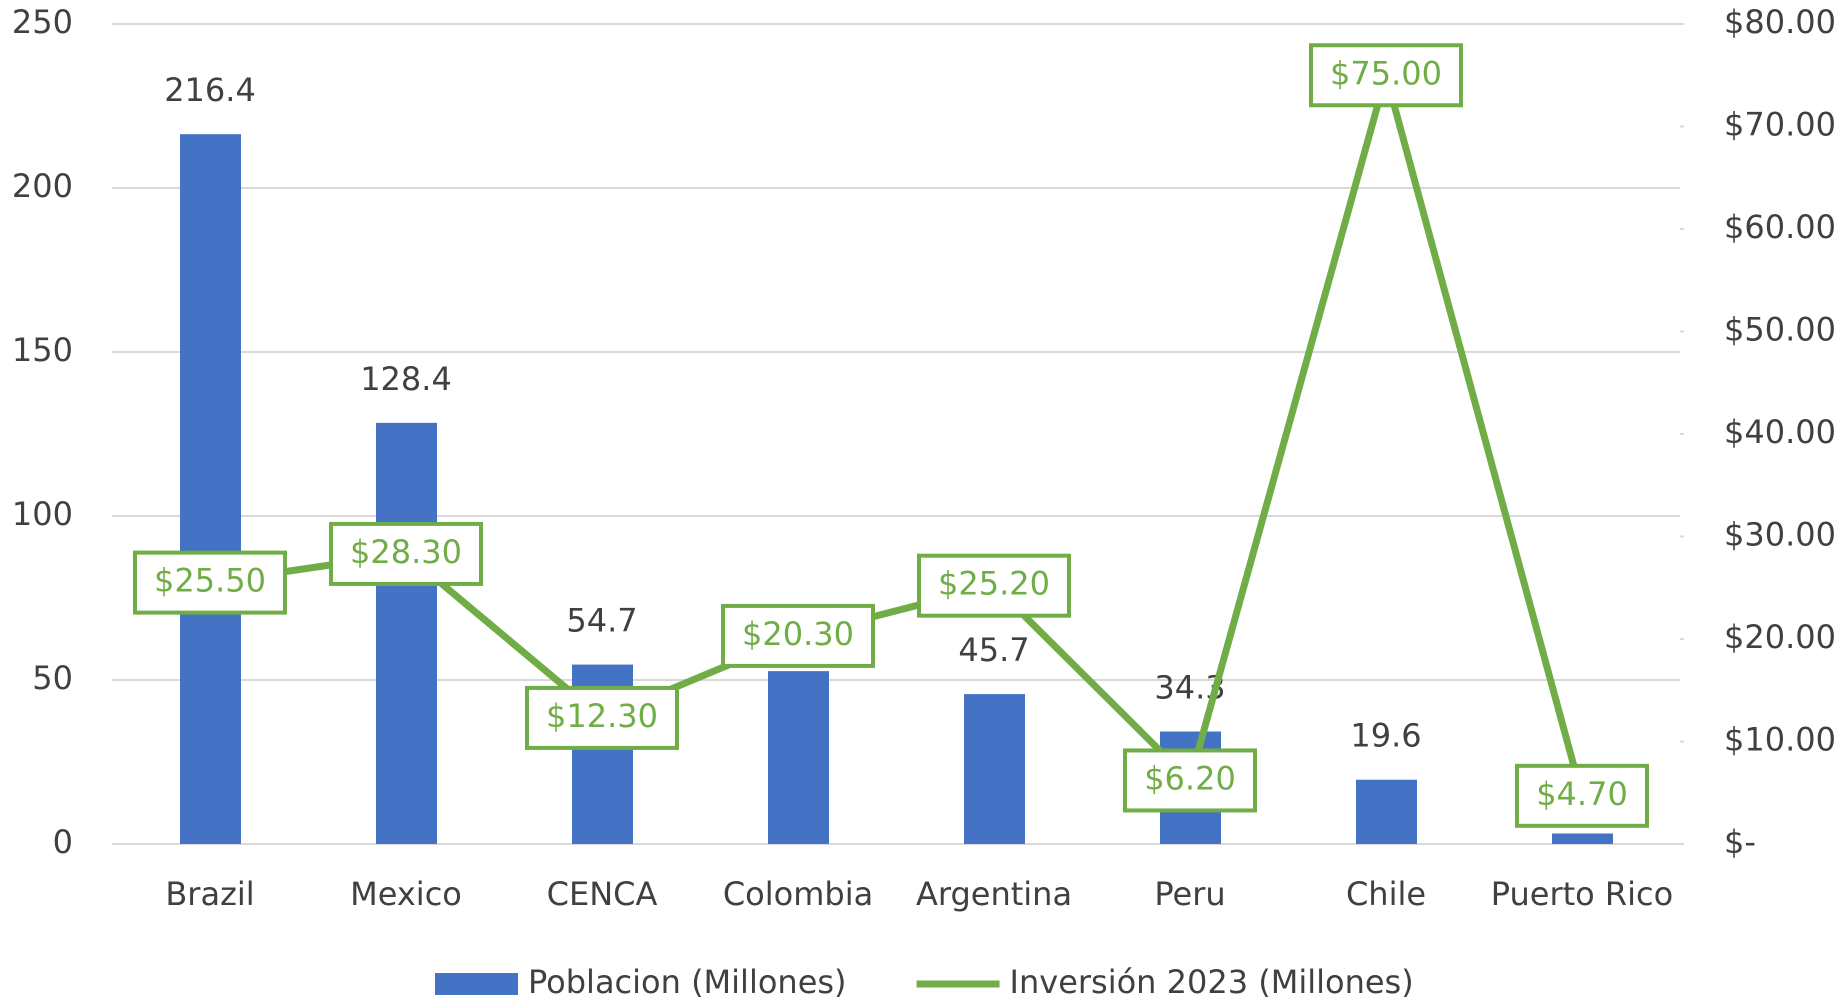  I want to click on legend-label: Poblacion (Millones), so click(687, 982).